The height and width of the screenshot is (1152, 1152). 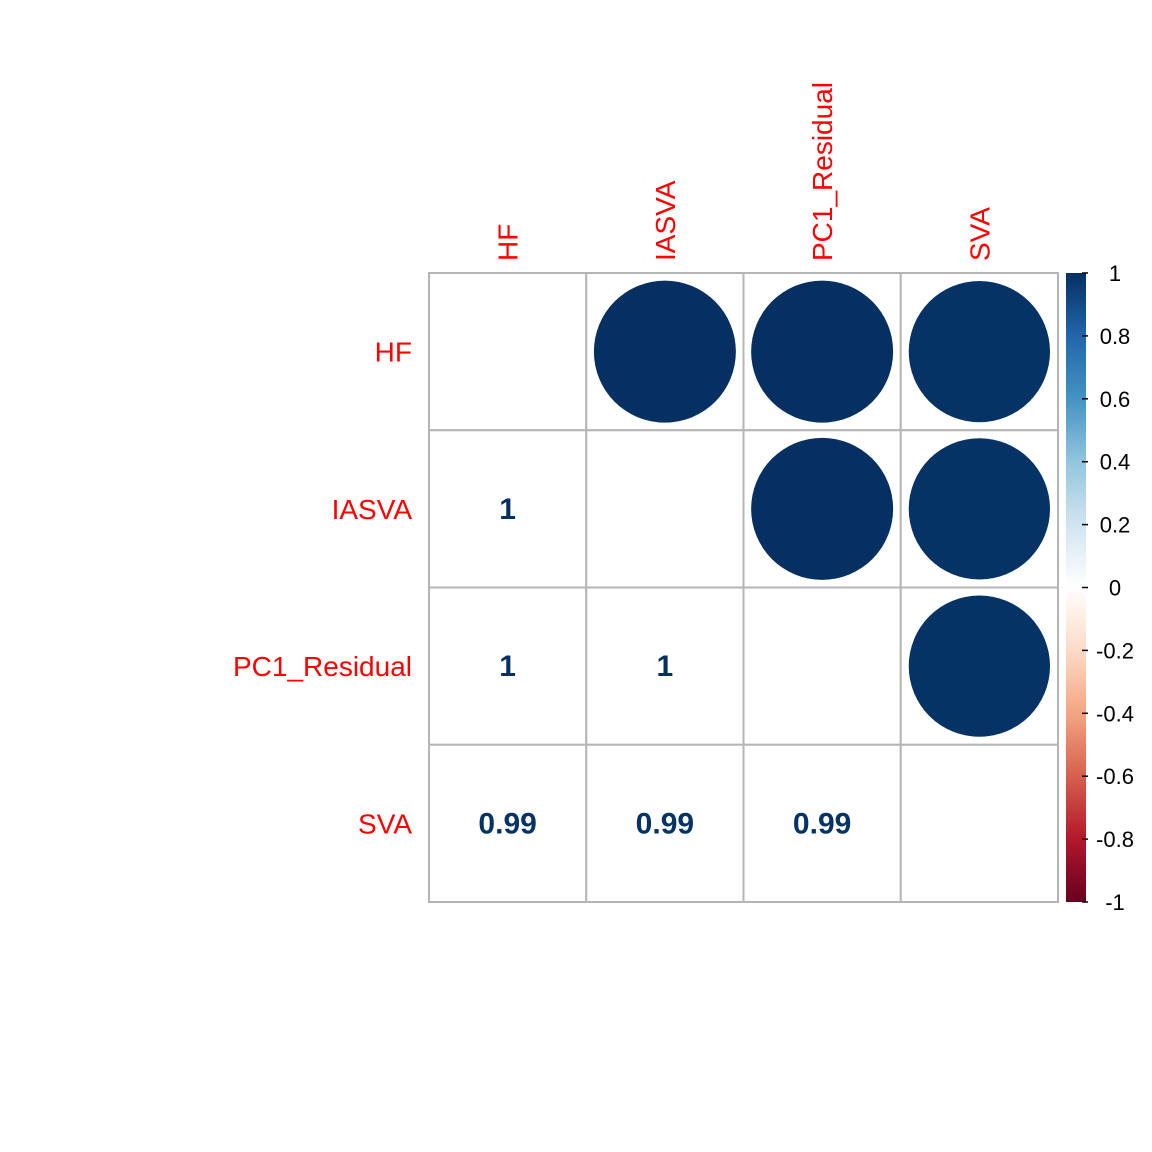 I want to click on colorbar: 1 0.8 0.6 0.4 0.2 0 -0.2 -0.4 -0.6 -0.8 -1, so click(x=1100, y=588).